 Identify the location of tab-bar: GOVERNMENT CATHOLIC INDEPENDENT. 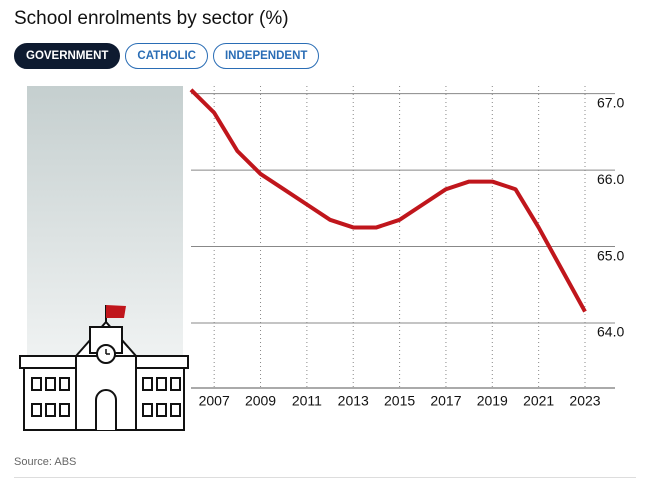
(167, 56).